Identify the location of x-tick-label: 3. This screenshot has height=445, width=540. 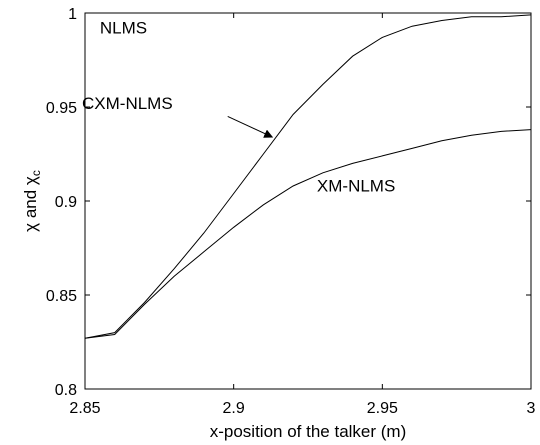
(531, 408).